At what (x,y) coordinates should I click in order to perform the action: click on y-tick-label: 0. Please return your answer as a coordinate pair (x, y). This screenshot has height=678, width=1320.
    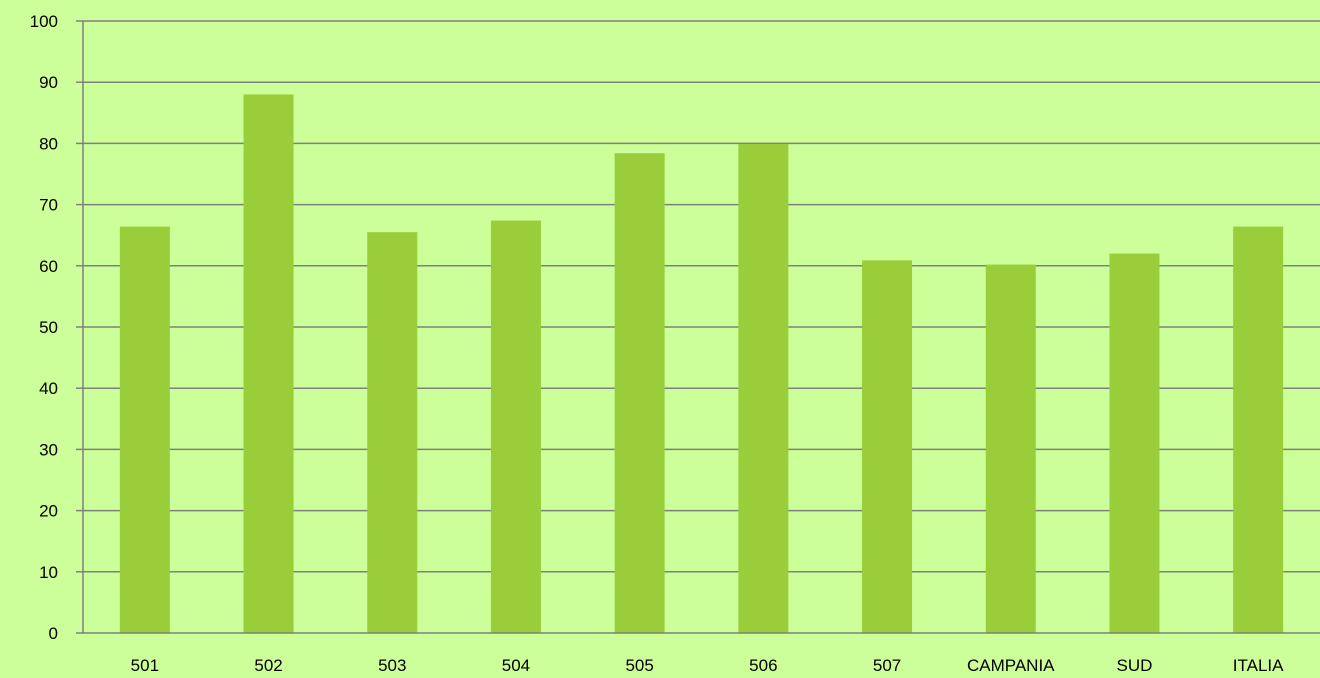
    Looking at the image, I should click on (53, 633).